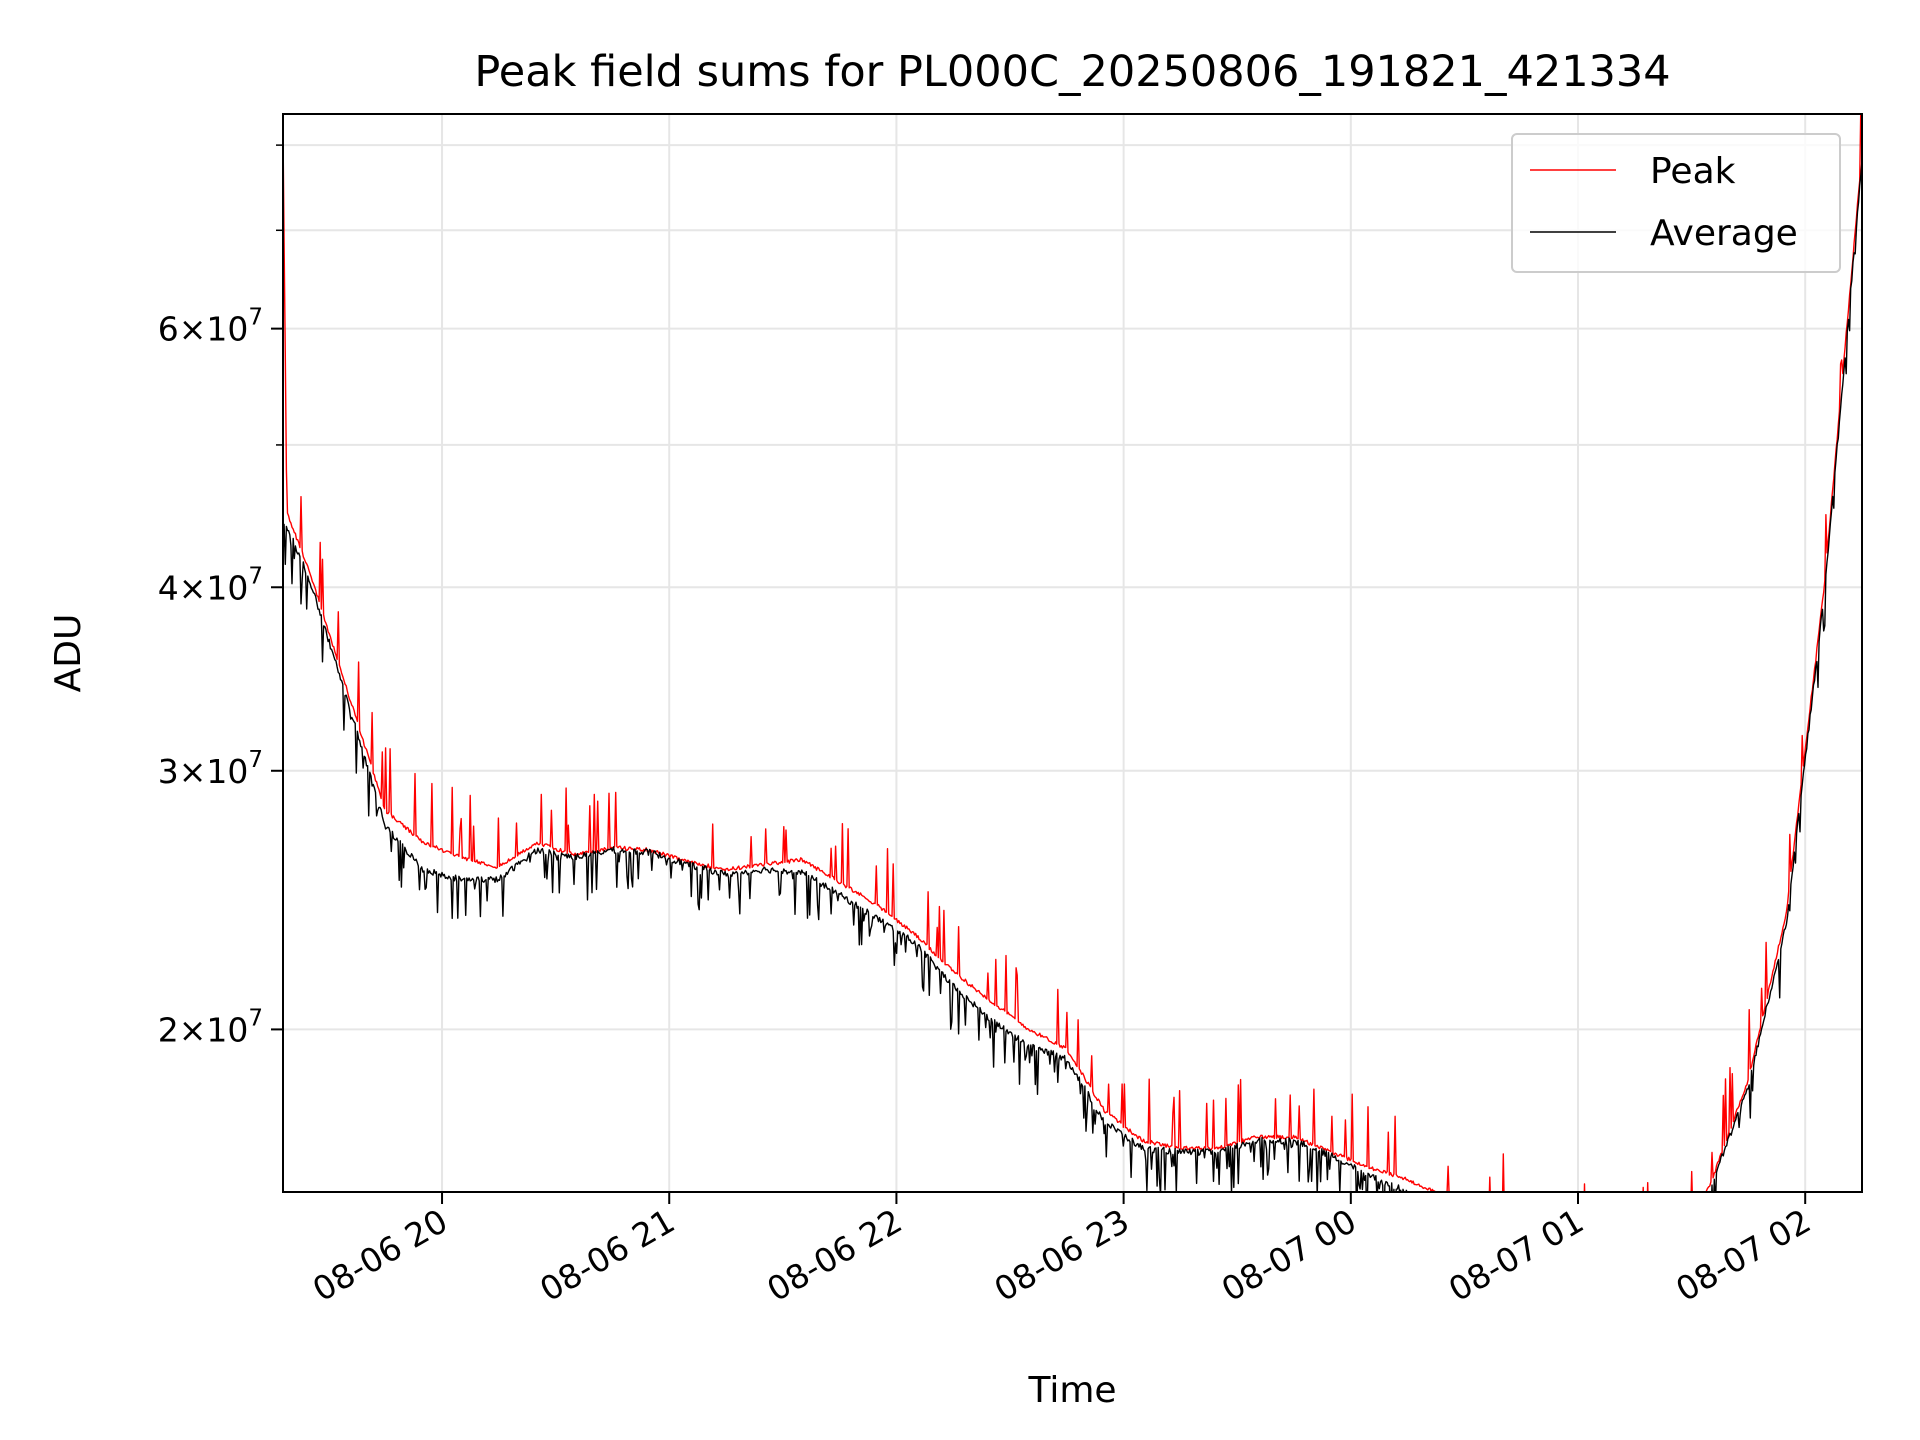 The width and height of the screenshot is (1920, 1440). I want to click on y-tick-label: 3×10⁷, so click(210, 769).